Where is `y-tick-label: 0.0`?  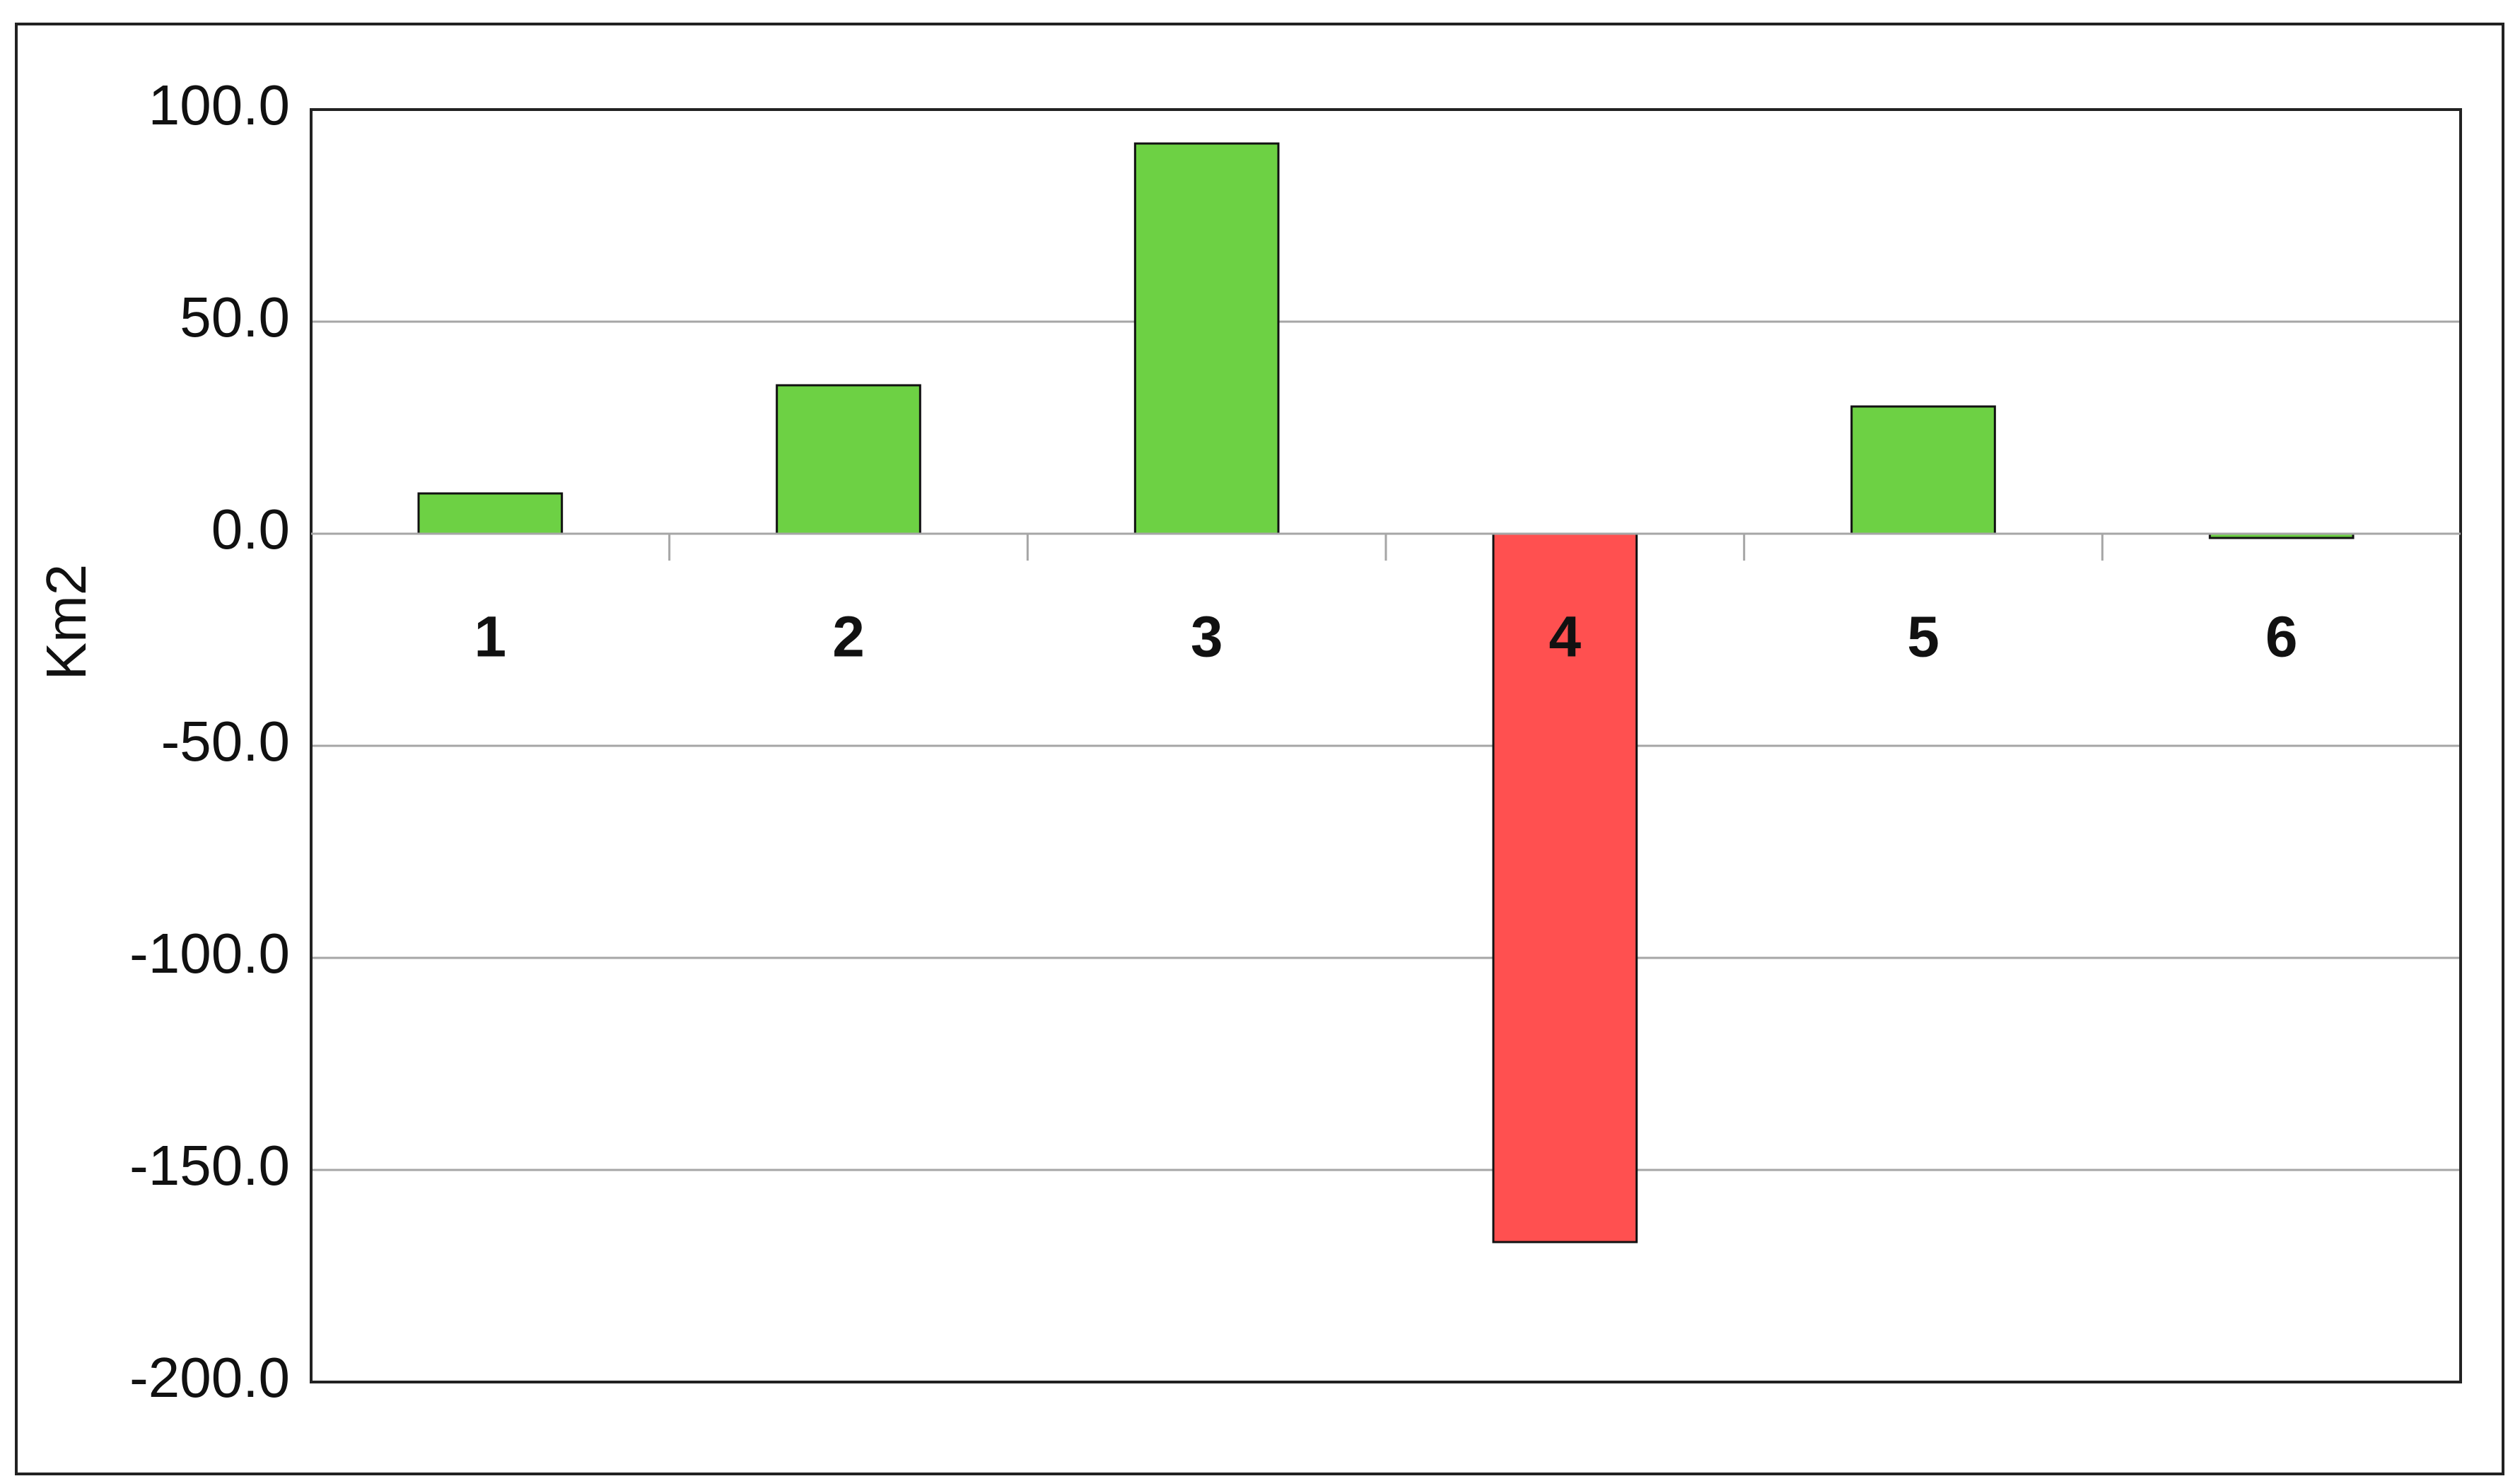
y-tick-label: 0.0 is located at coordinates (251, 529).